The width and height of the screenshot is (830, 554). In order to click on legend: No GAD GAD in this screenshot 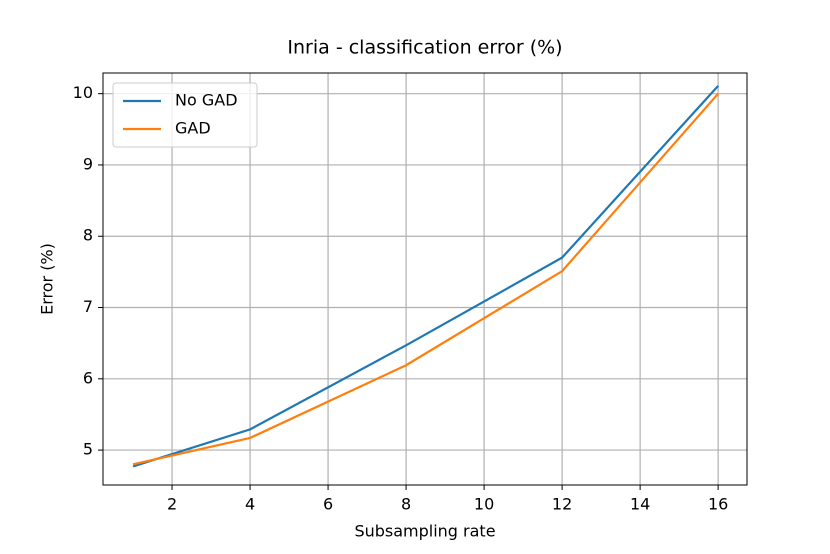, I will do `click(185, 115)`.